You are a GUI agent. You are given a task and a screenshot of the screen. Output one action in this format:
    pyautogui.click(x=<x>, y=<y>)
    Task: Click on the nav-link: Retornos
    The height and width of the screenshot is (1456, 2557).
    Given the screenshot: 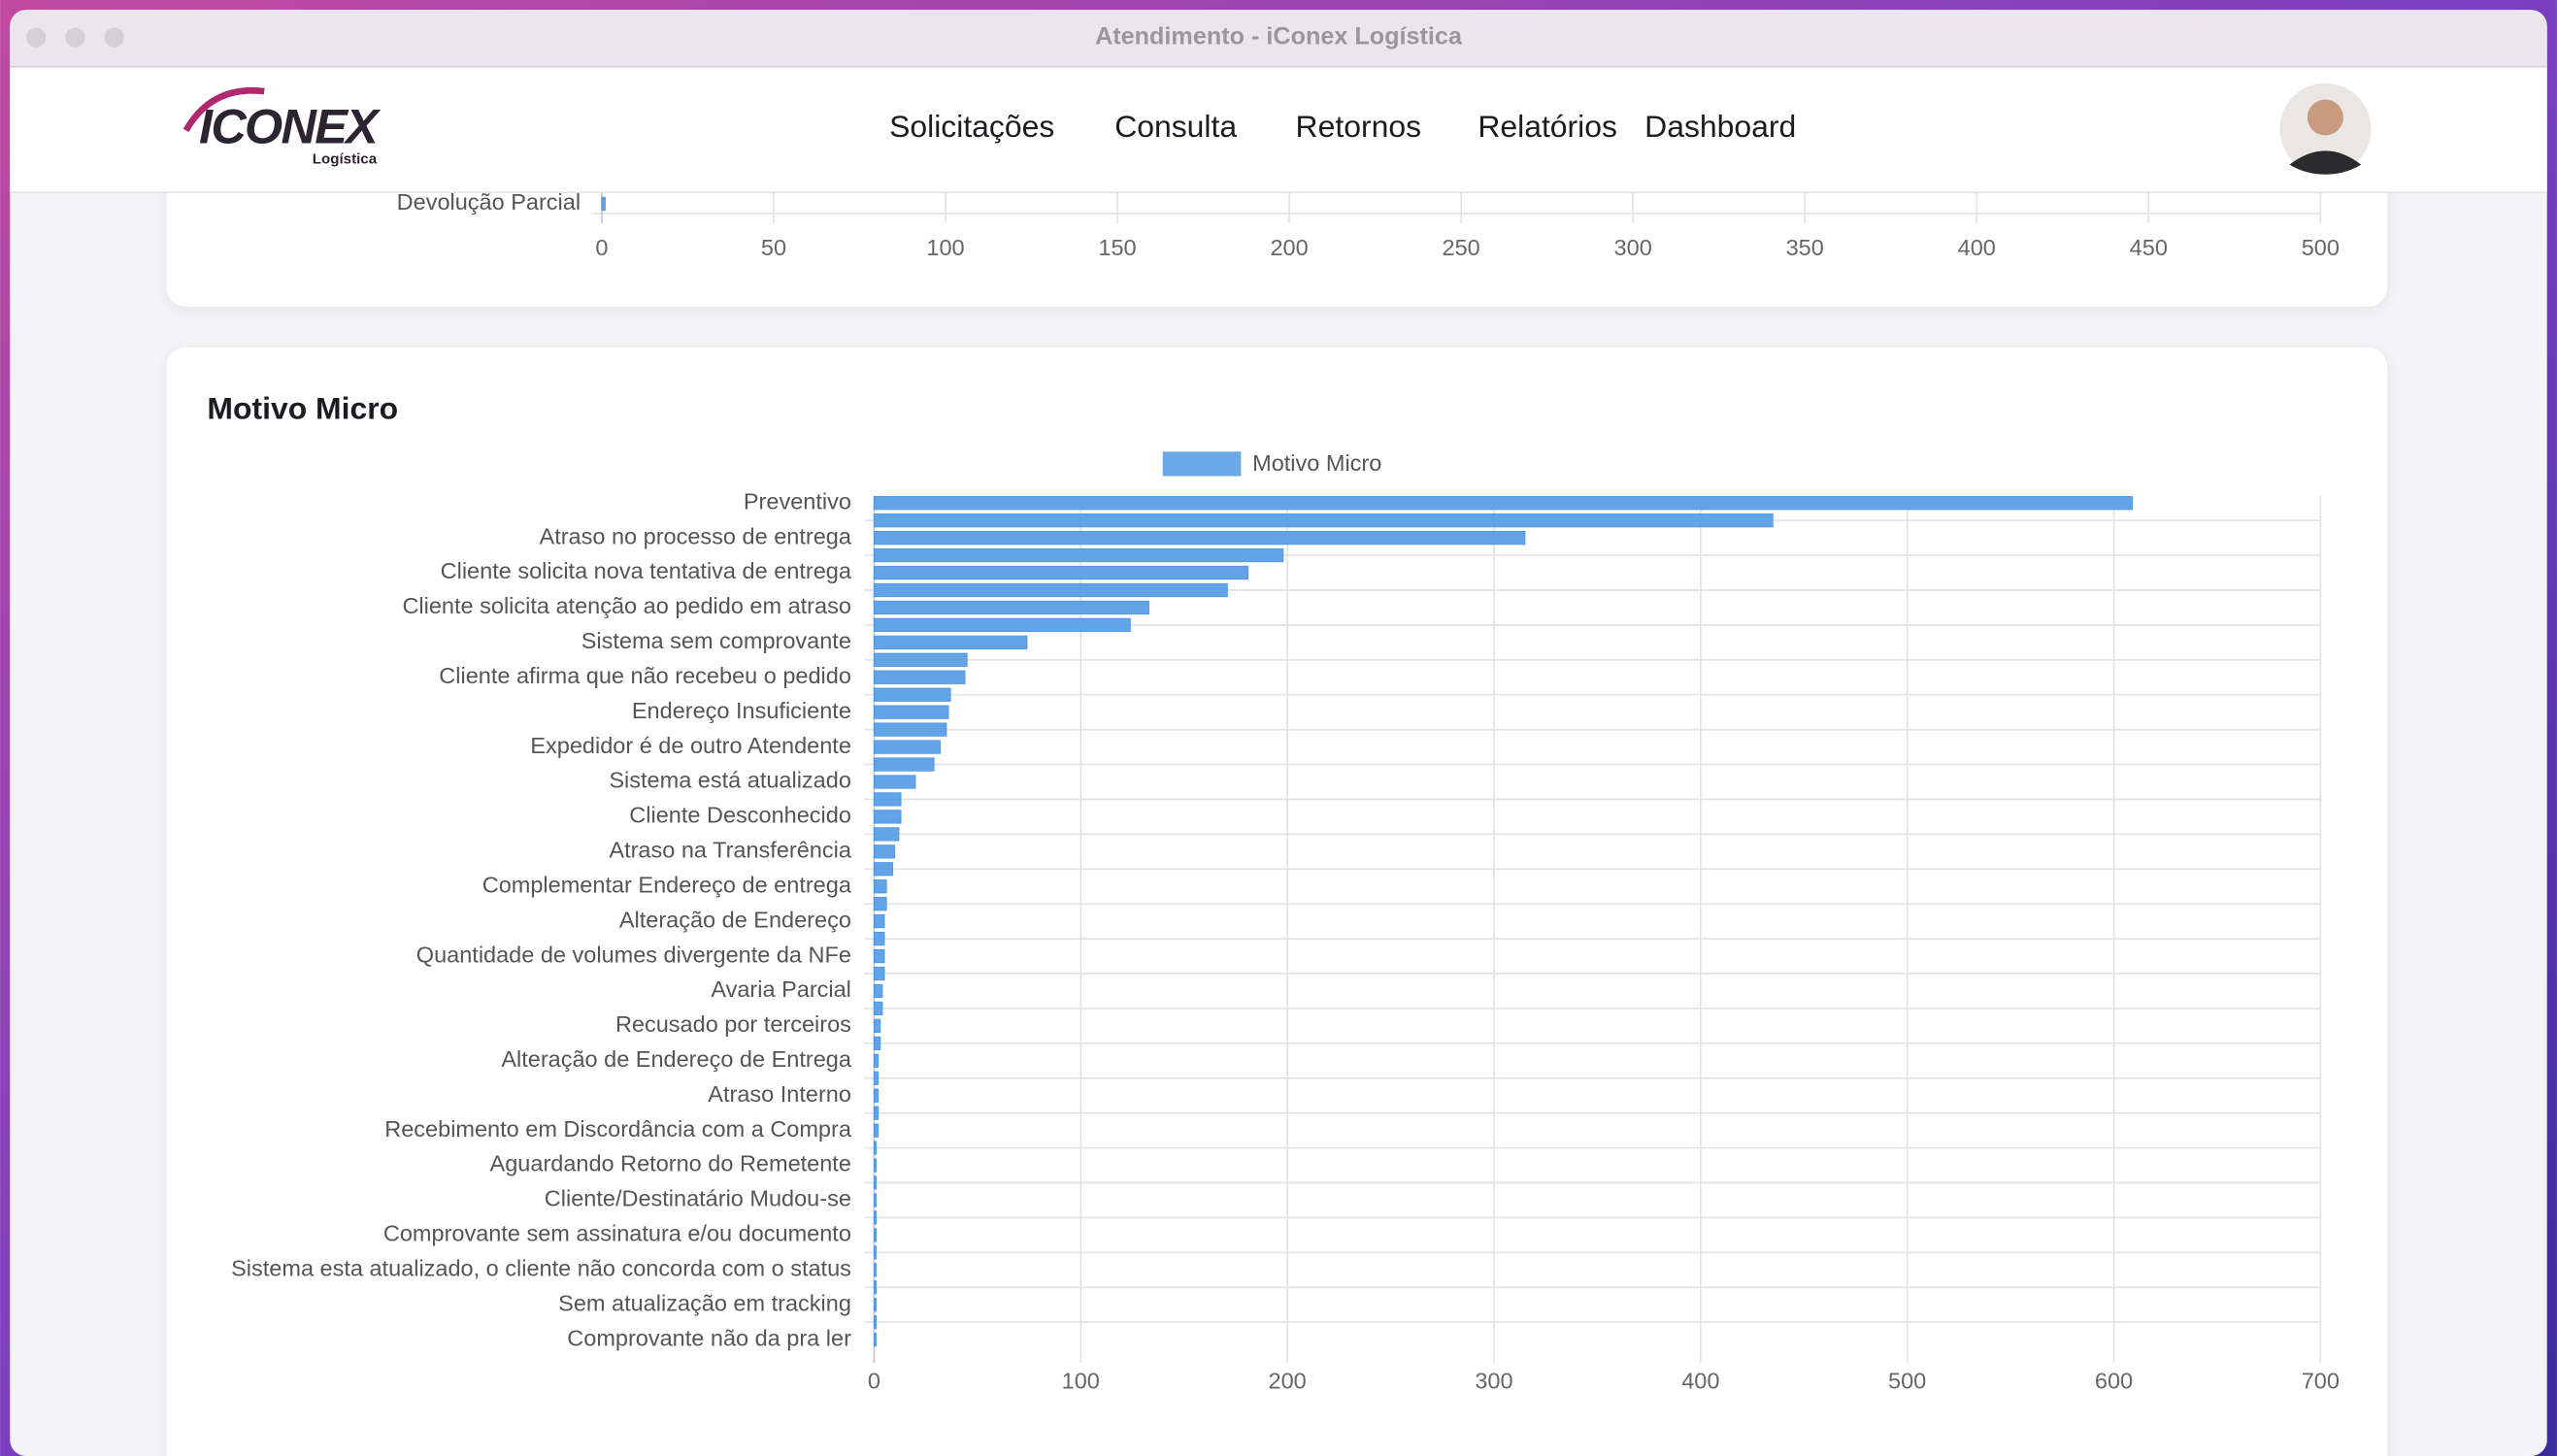 What is the action you would take?
    pyautogui.click(x=1359, y=126)
    